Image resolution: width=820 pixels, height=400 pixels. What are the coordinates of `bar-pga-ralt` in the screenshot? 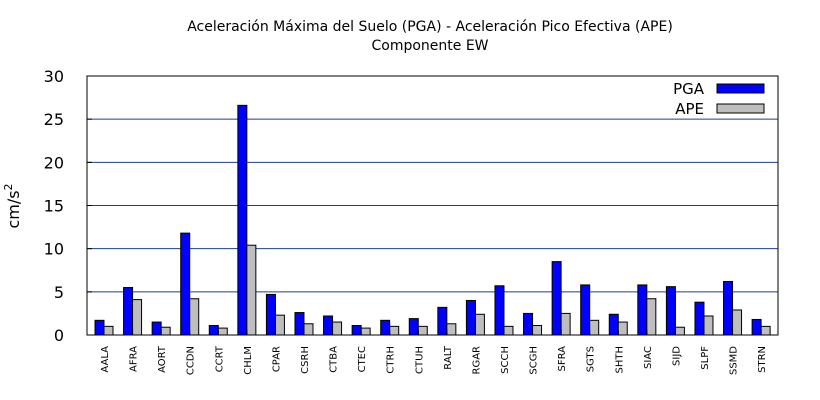 It's located at (442, 321).